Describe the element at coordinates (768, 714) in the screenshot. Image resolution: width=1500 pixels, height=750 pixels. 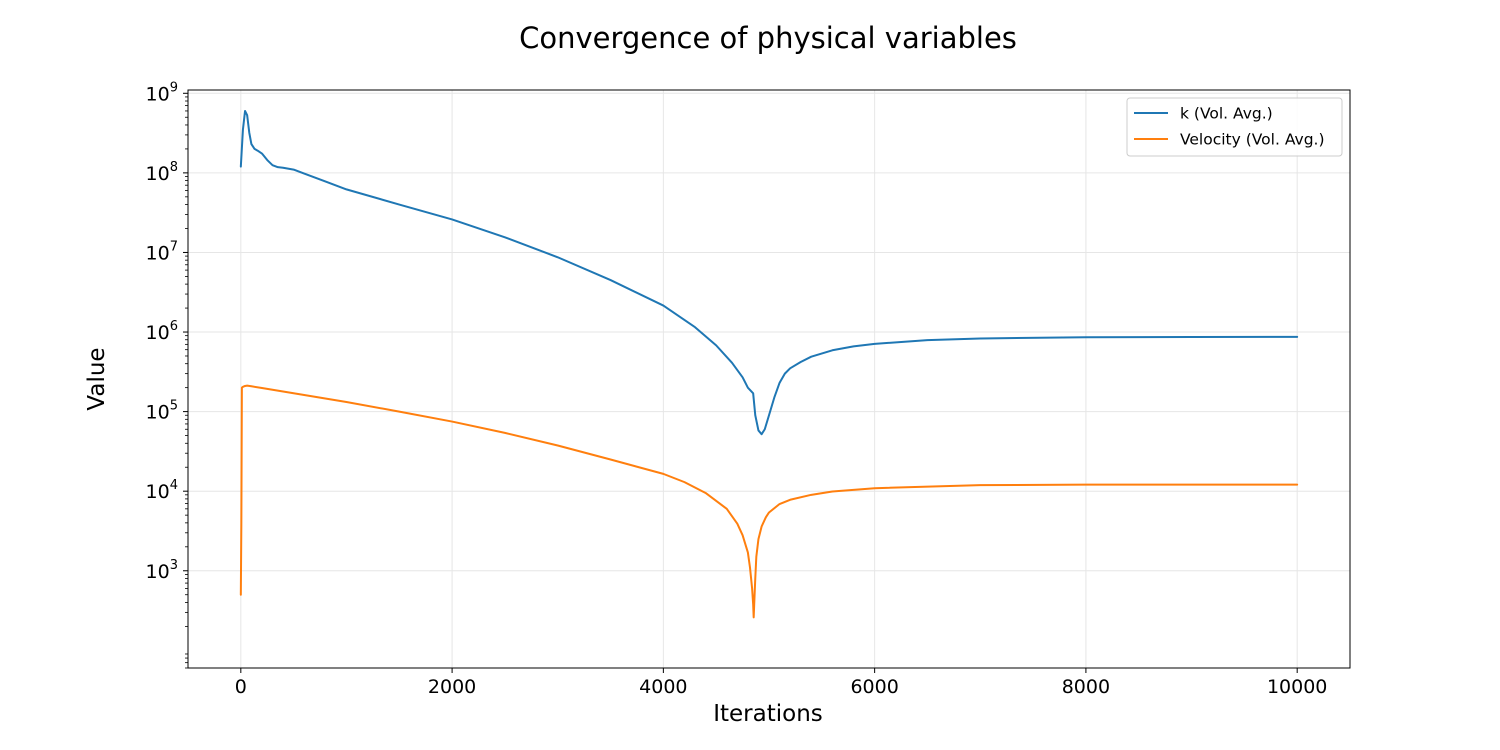
I see `x-axis-label: Iterations` at that location.